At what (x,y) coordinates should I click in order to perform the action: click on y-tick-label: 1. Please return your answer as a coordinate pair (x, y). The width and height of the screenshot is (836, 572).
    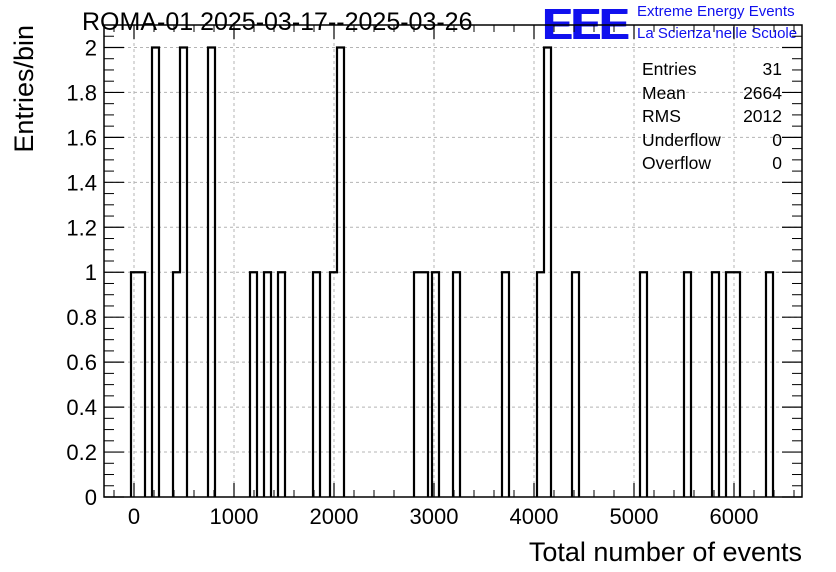
    Looking at the image, I should click on (91, 272).